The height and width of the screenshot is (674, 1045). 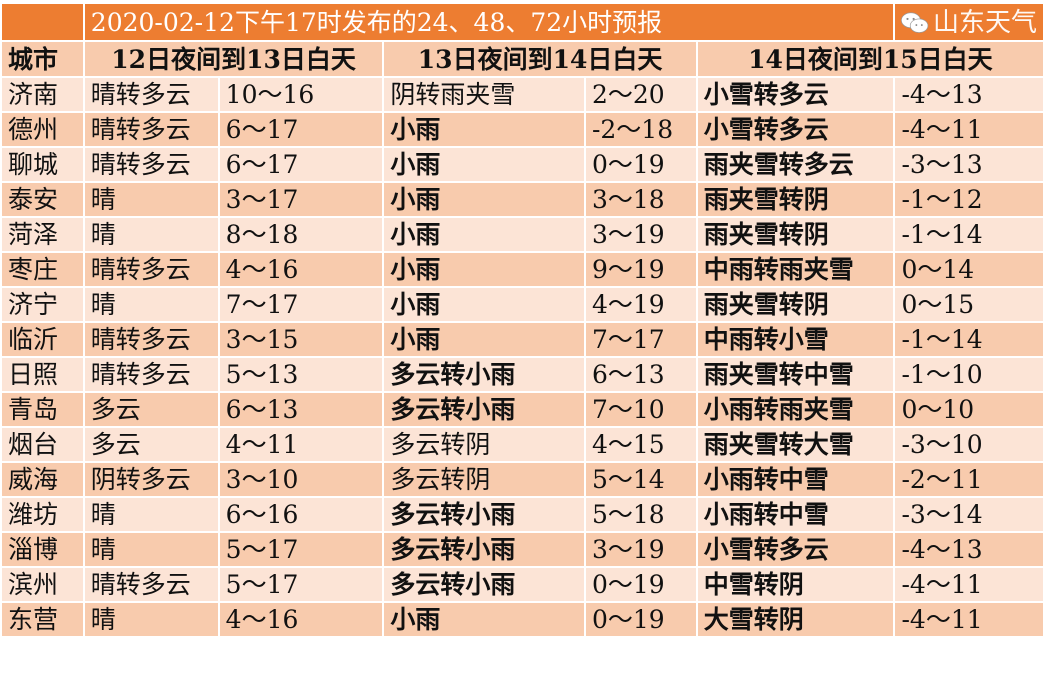 What do you see at coordinates (795, 269) in the screenshot?
I see `weather-period-3: 中雨转雨夹雪` at bounding box center [795, 269].